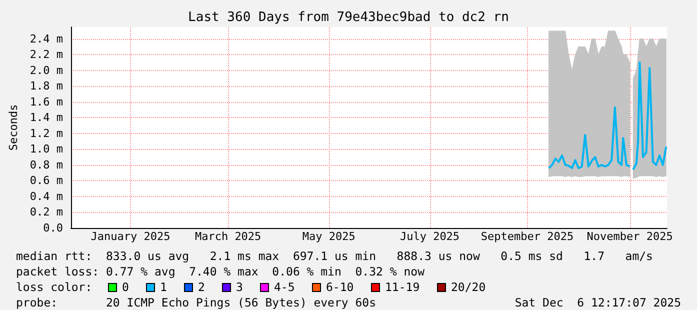 The height and width of the screenshot is (310, 697). I want to click on text: 3, so click(239, 287).